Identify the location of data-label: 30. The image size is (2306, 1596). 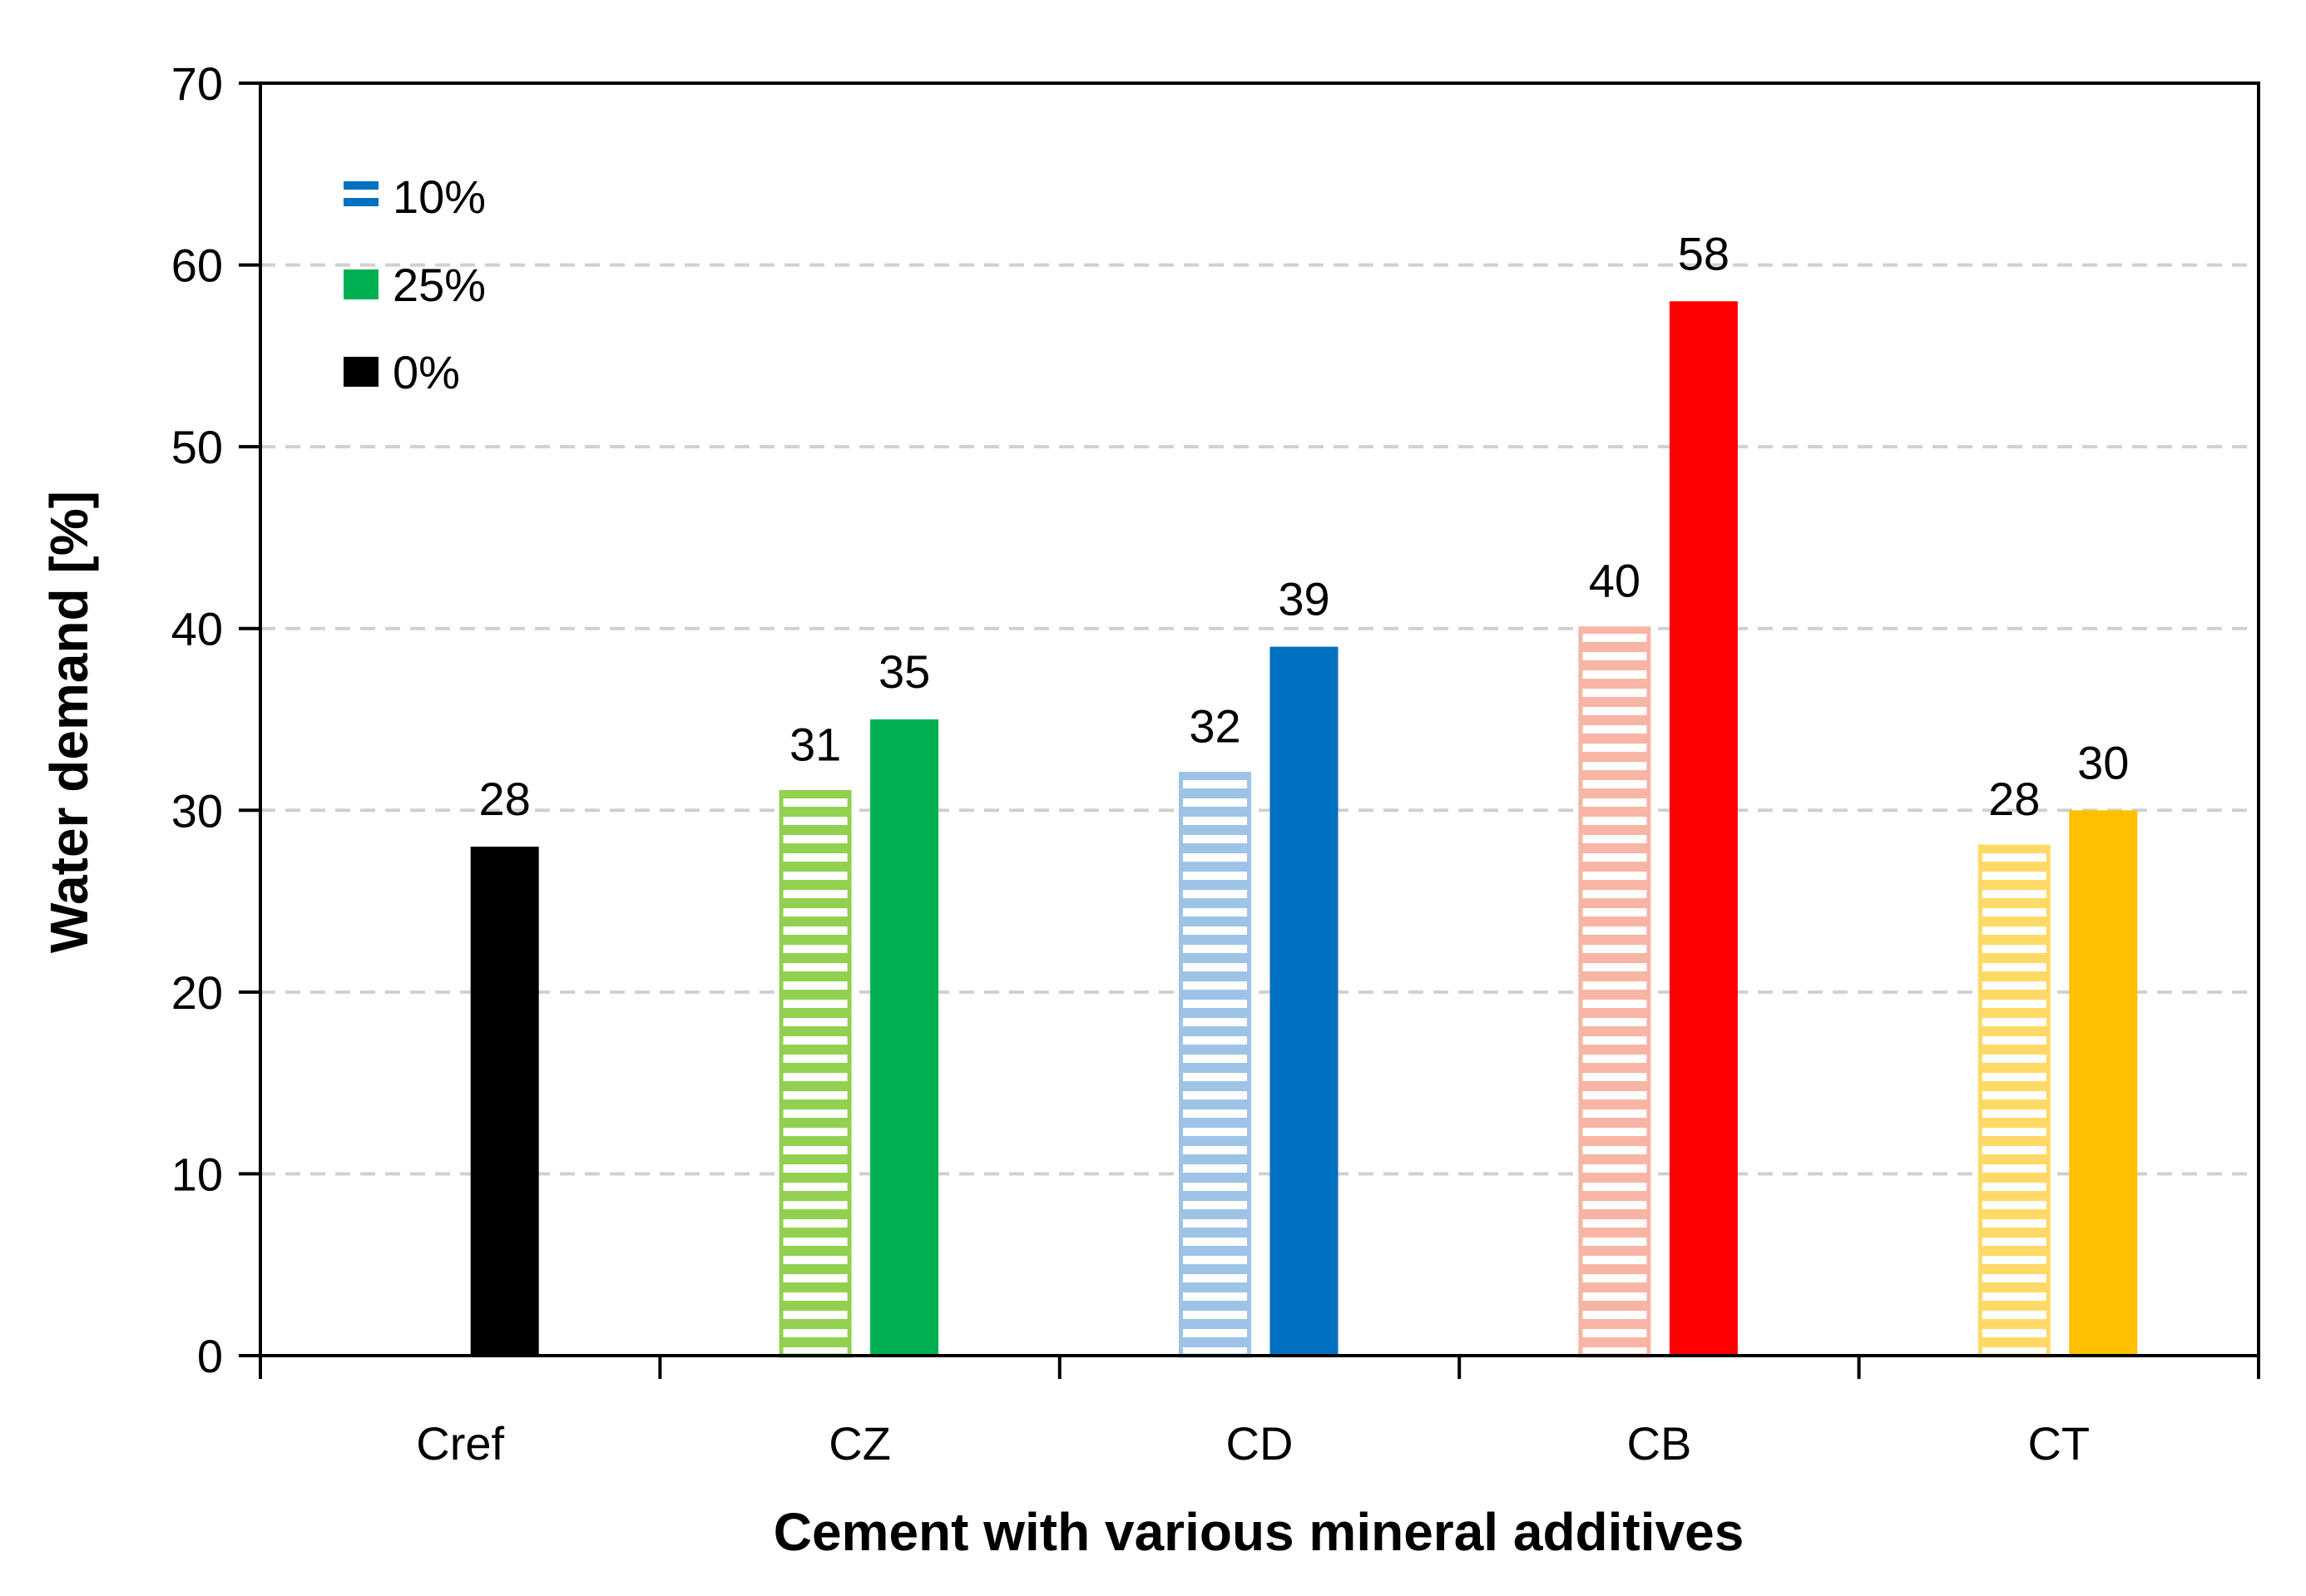
(2103, 762).